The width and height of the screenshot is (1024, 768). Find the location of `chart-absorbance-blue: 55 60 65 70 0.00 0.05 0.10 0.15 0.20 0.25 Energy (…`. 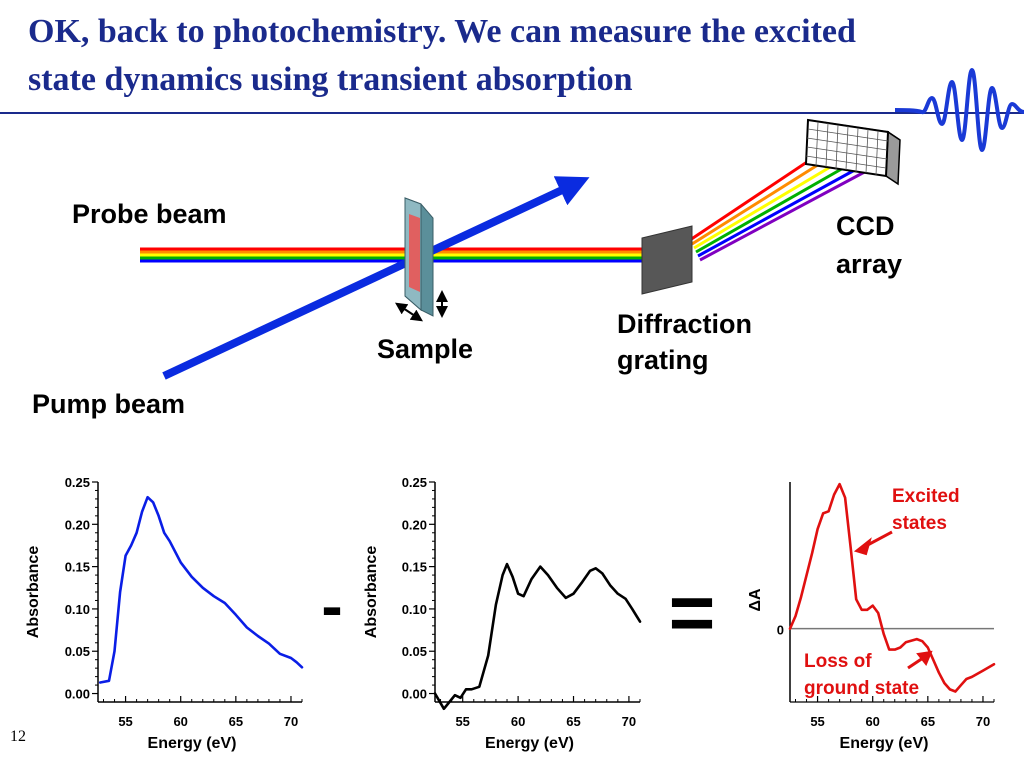

chart-absorbance-blue: 55 60 65 70 0.00 0.05 0.10 0.15 0.20 0.25 Energy (… is located at coordinates (164, 613).